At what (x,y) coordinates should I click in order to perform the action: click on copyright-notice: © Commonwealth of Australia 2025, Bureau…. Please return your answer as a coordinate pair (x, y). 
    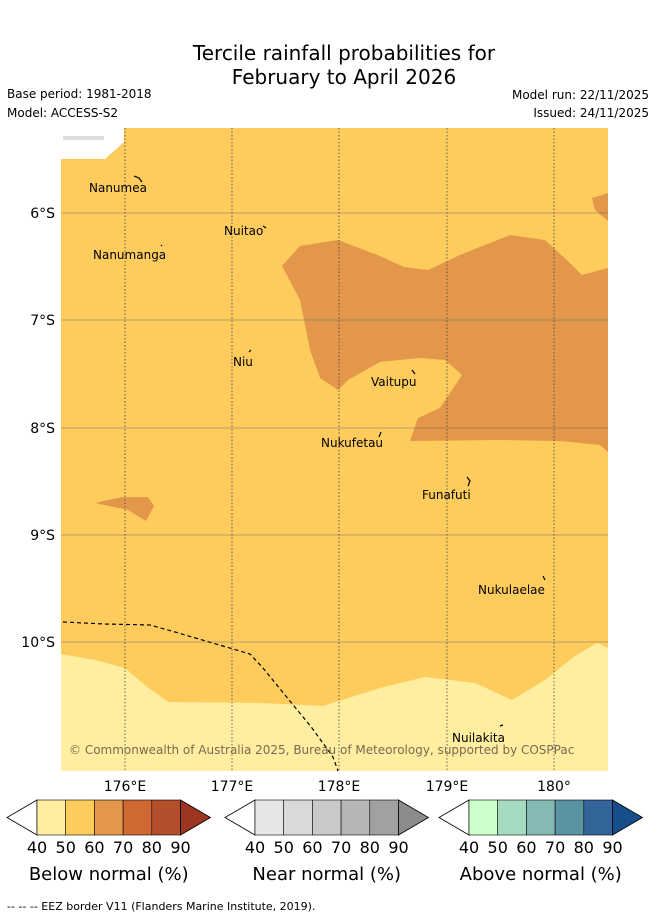
    Looking at the image, I should click on (321, 750).